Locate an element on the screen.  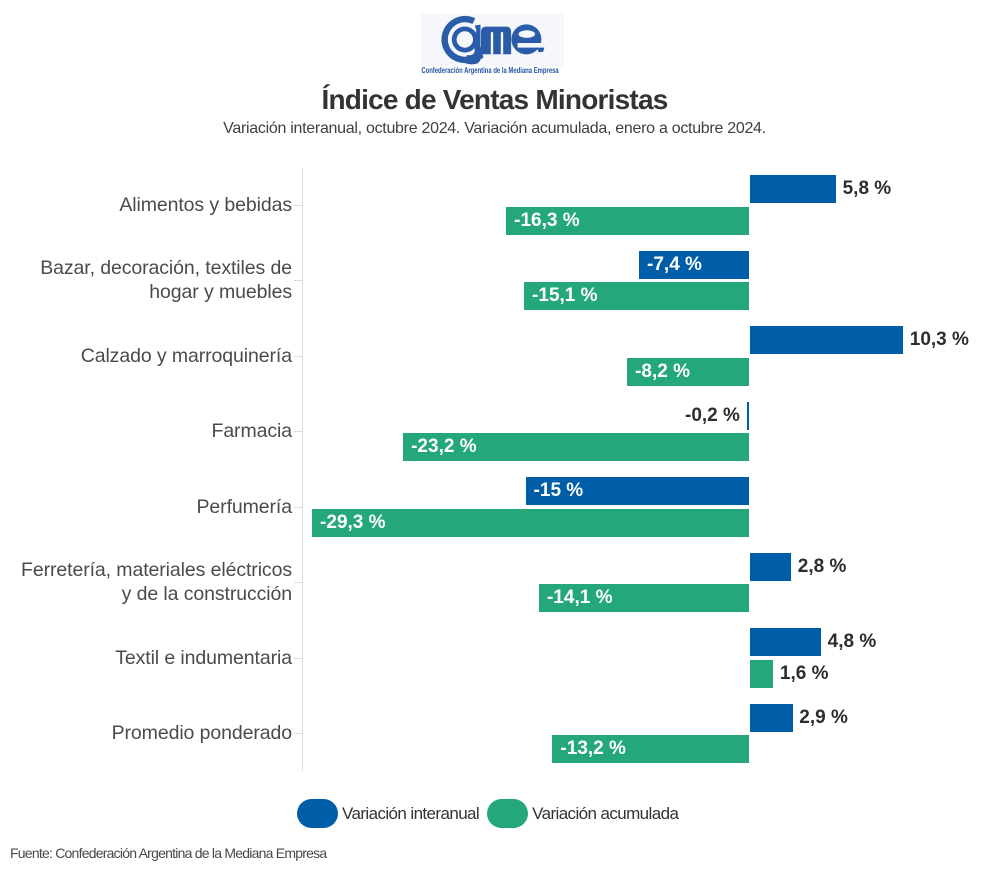
value-label: 2,8 % is located at coordinates (822, 566).